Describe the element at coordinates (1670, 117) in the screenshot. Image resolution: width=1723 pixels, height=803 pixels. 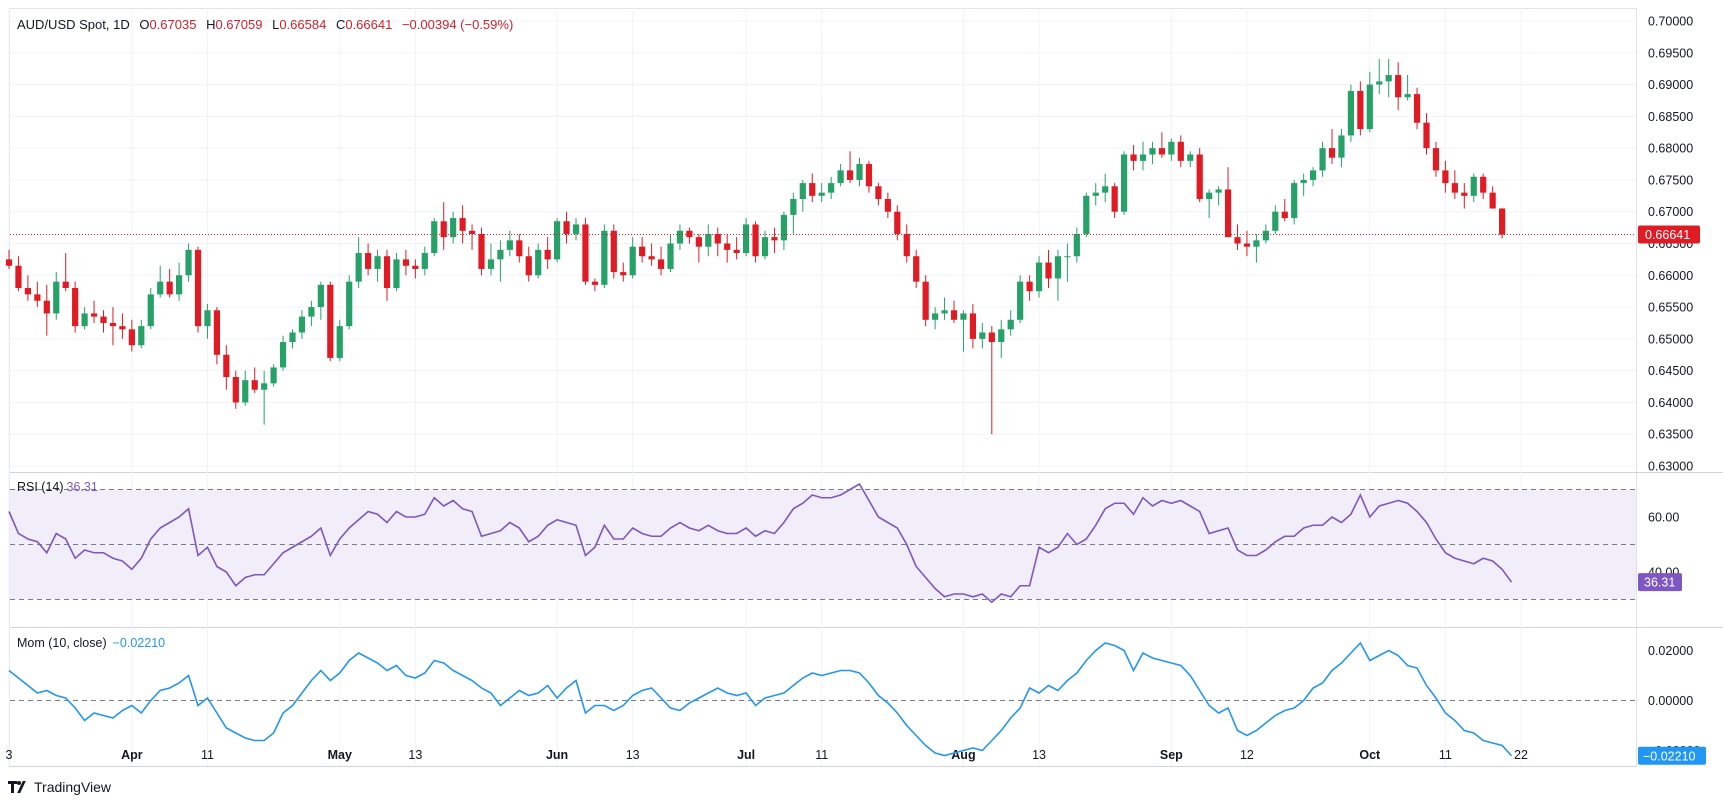
I see `price-tick-label: 0.68500` at that location.